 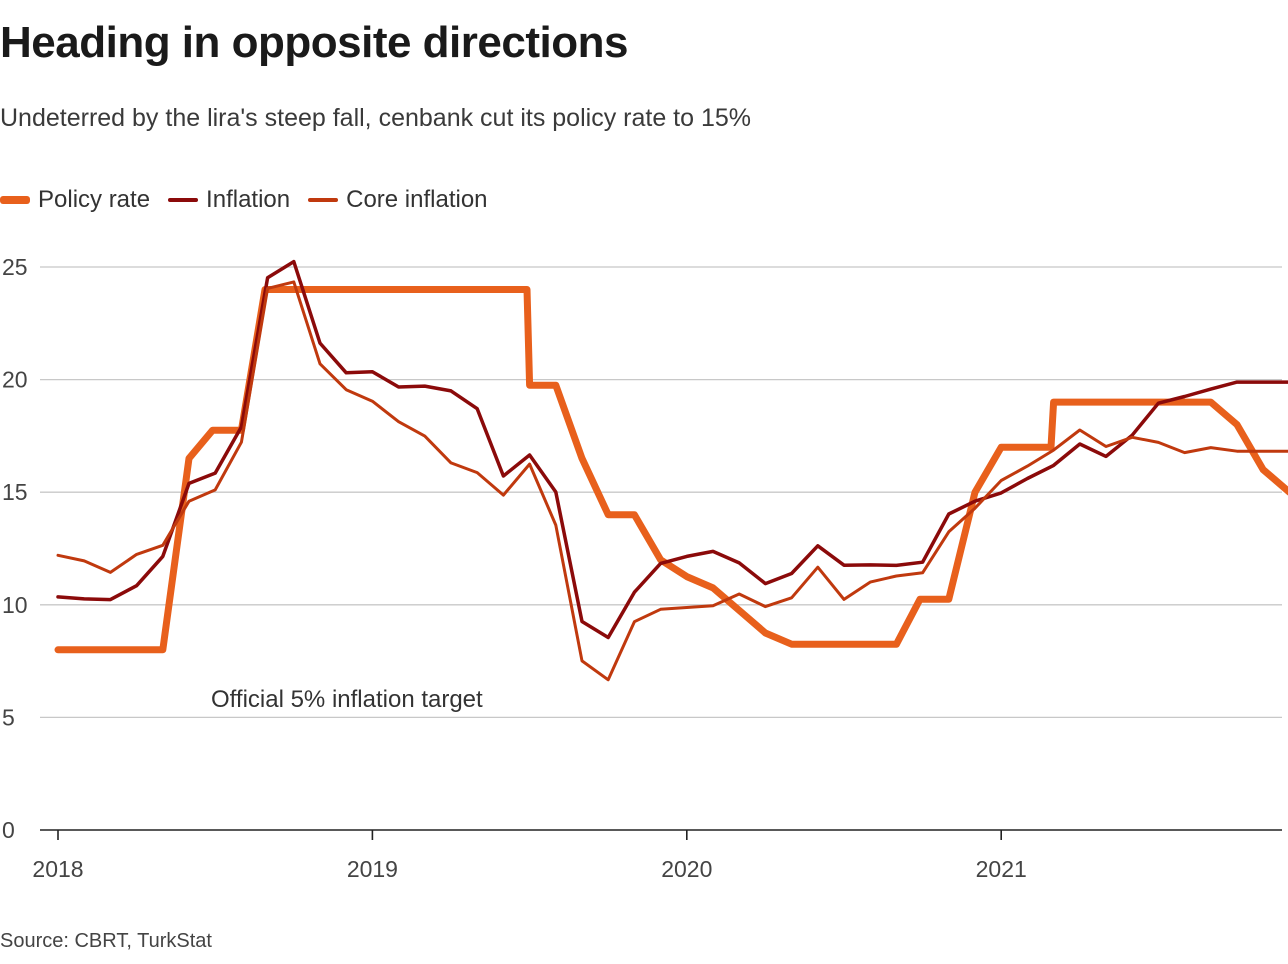 I want to click on y-tick-label-20: 20, so click(x=15, y=380).